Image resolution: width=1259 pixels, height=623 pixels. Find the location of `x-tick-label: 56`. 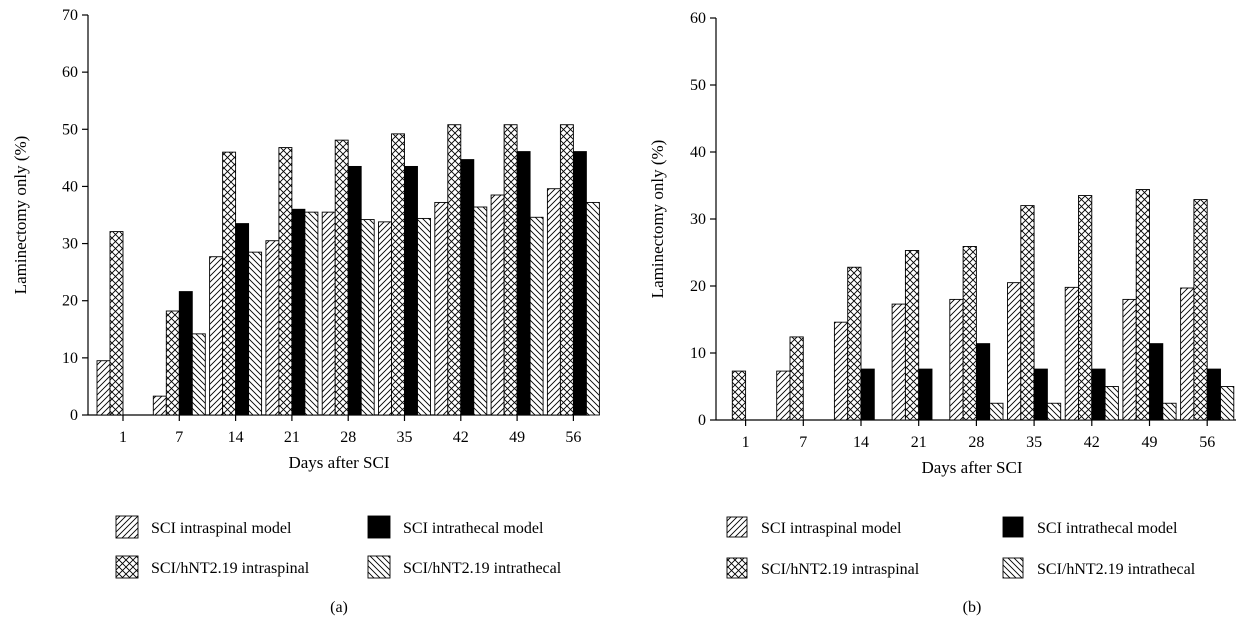

x-tick-label: 56 is located at coordinates (1207, 442).